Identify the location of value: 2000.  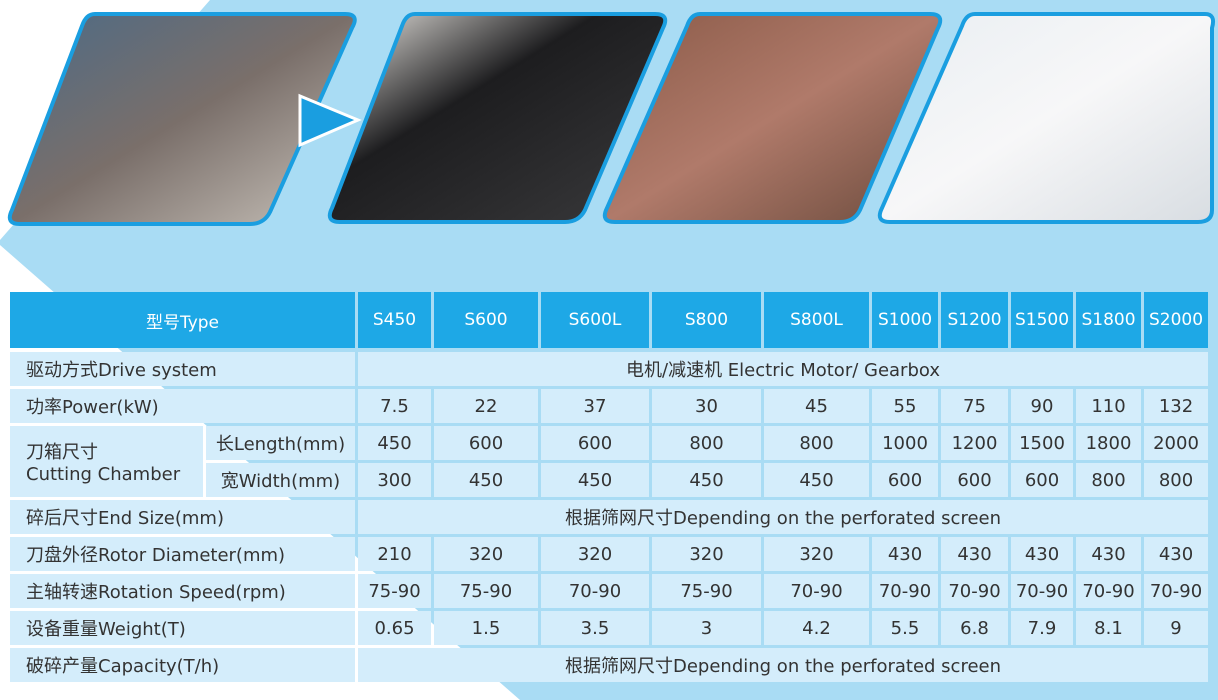
(1176, 443).